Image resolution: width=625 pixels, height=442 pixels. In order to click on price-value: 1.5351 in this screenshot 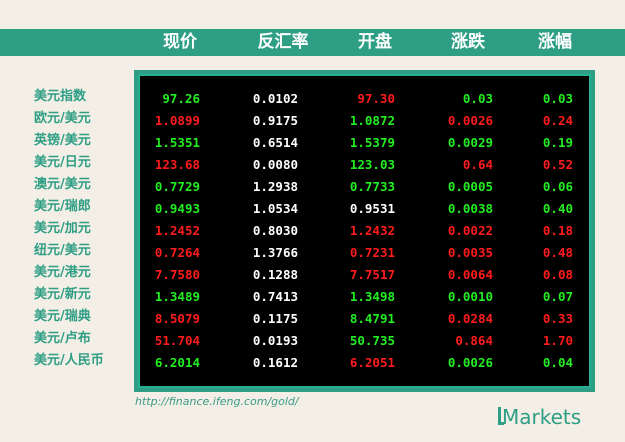, I will do `click(177, 142)`.